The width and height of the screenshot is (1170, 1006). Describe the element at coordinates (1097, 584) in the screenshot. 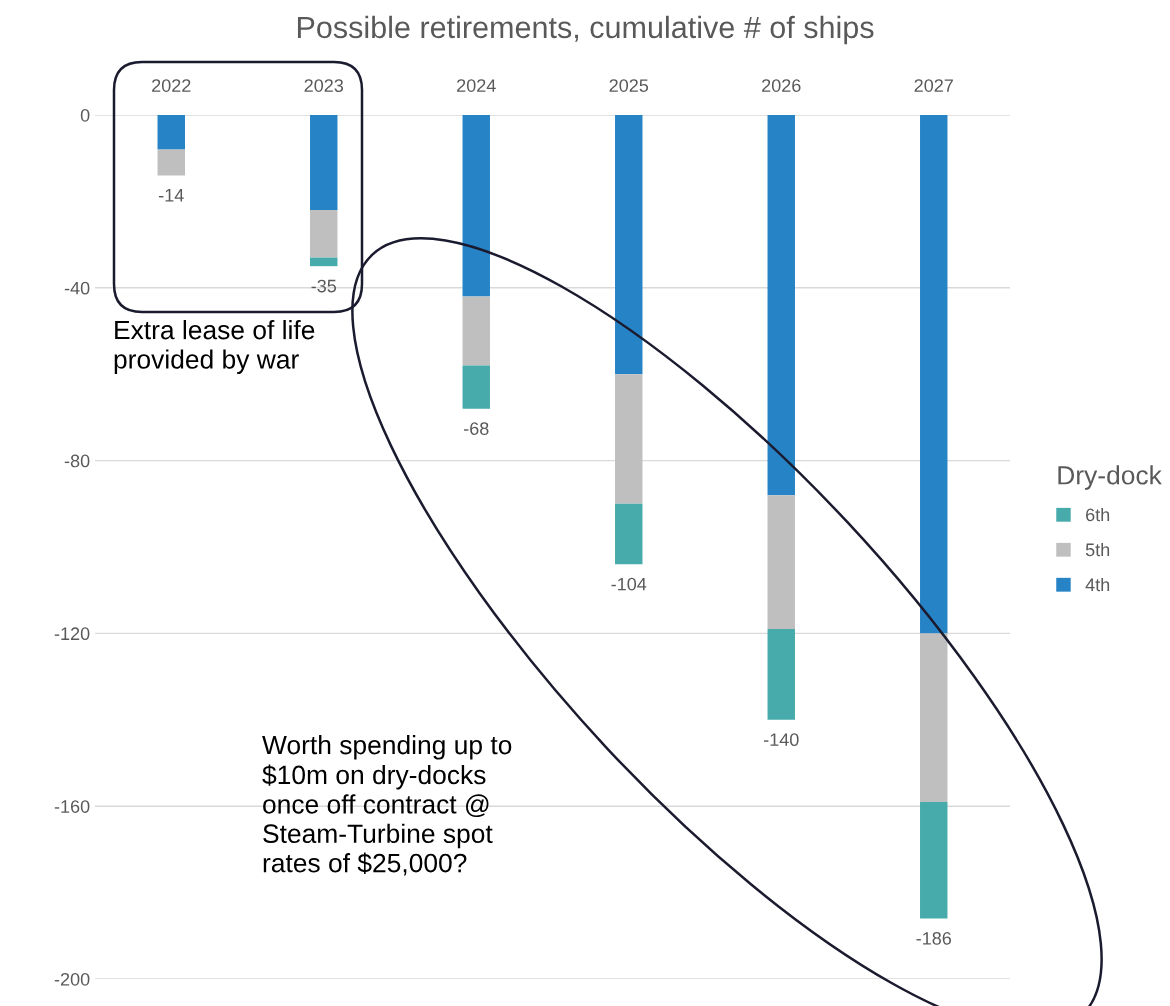

I see `legend-label: 4th` at that location.